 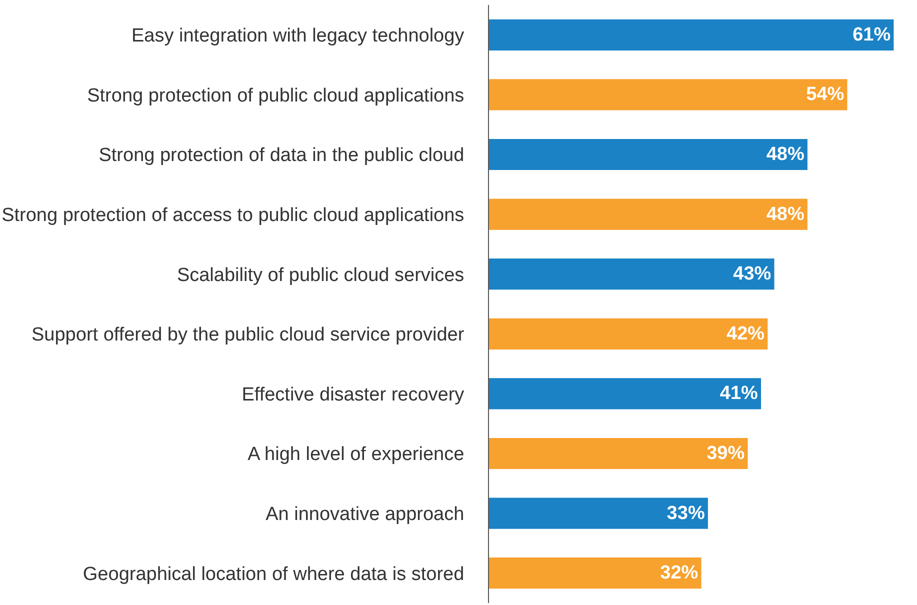 What do you see at coordinates (281, 155) in the screenshot?
I see `y-tick-label: Strong protection of data in the public cloud` at bounding box center [281, 155].